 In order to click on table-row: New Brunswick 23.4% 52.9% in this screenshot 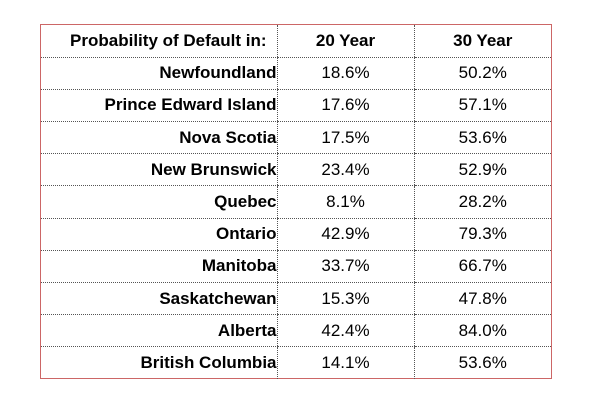, I will do `click(296, 170)`.